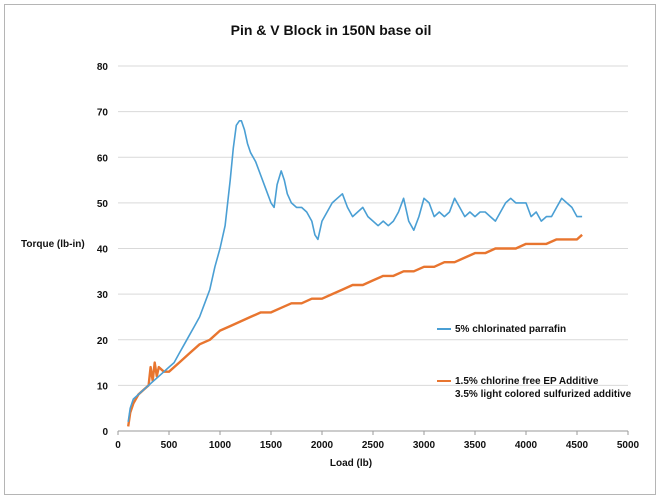 The width and height of the screenshot is (662, 501). Describe the element at coordinates (373, 445) in the screenshot. I see `x-tick-label: 2500` at that location.